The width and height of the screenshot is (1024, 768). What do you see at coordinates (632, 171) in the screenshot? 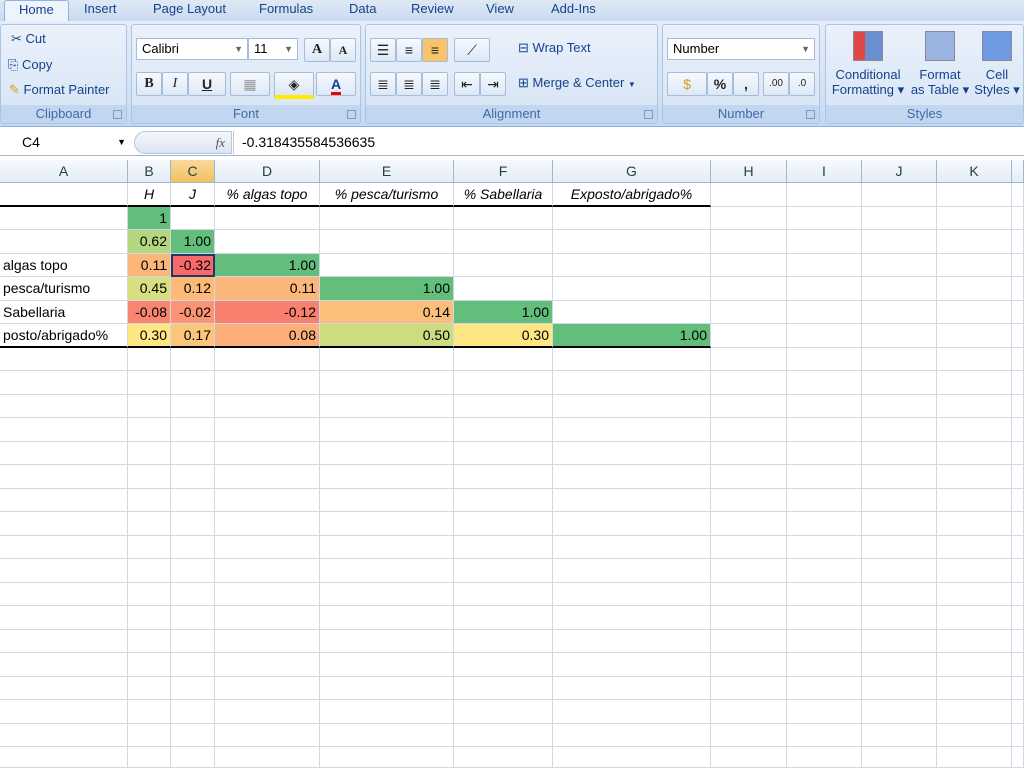
I see `column-header-g: G` at bounding box center [632, 171].